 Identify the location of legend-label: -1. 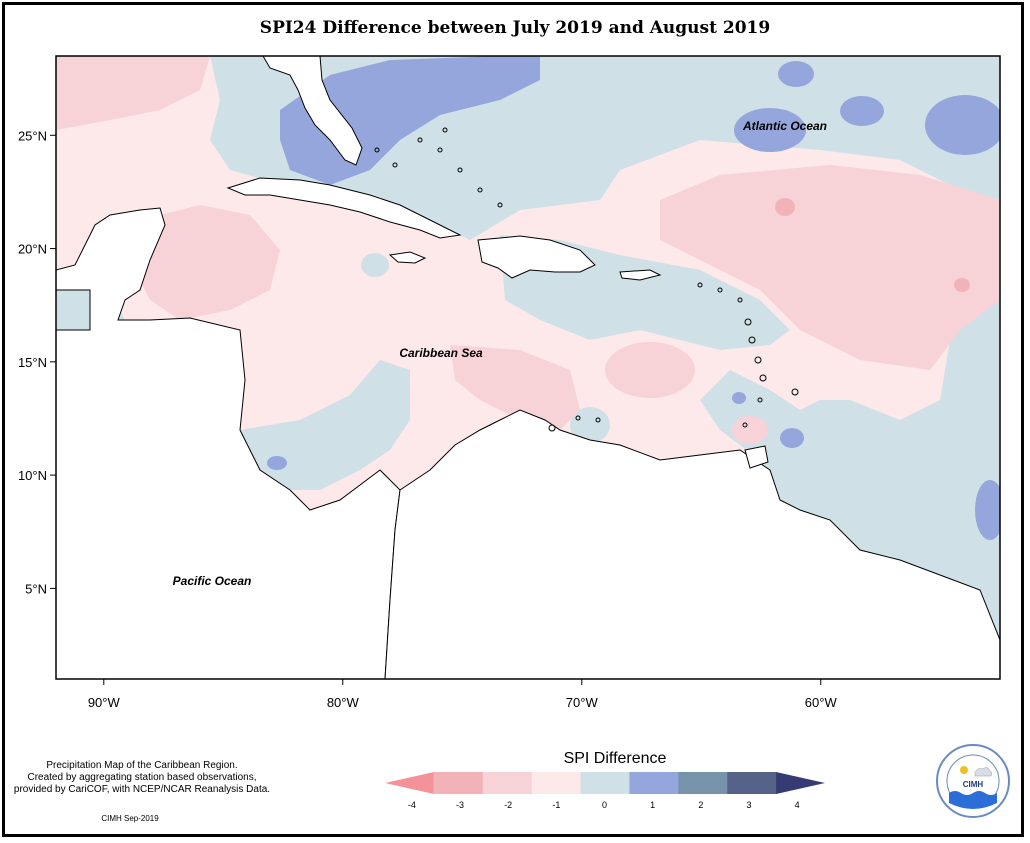
(556, 805).